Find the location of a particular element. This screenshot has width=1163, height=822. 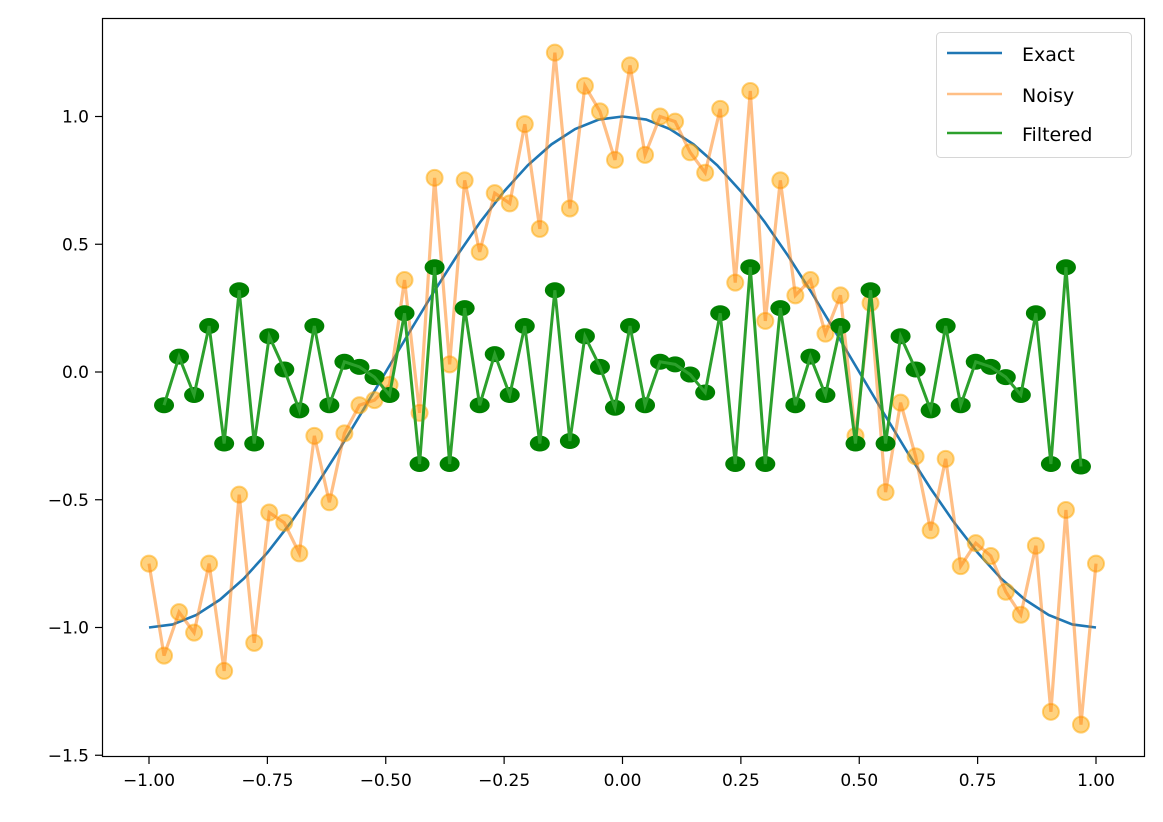

x-tick-label: 0.50 is located at coordinates (859, 781).